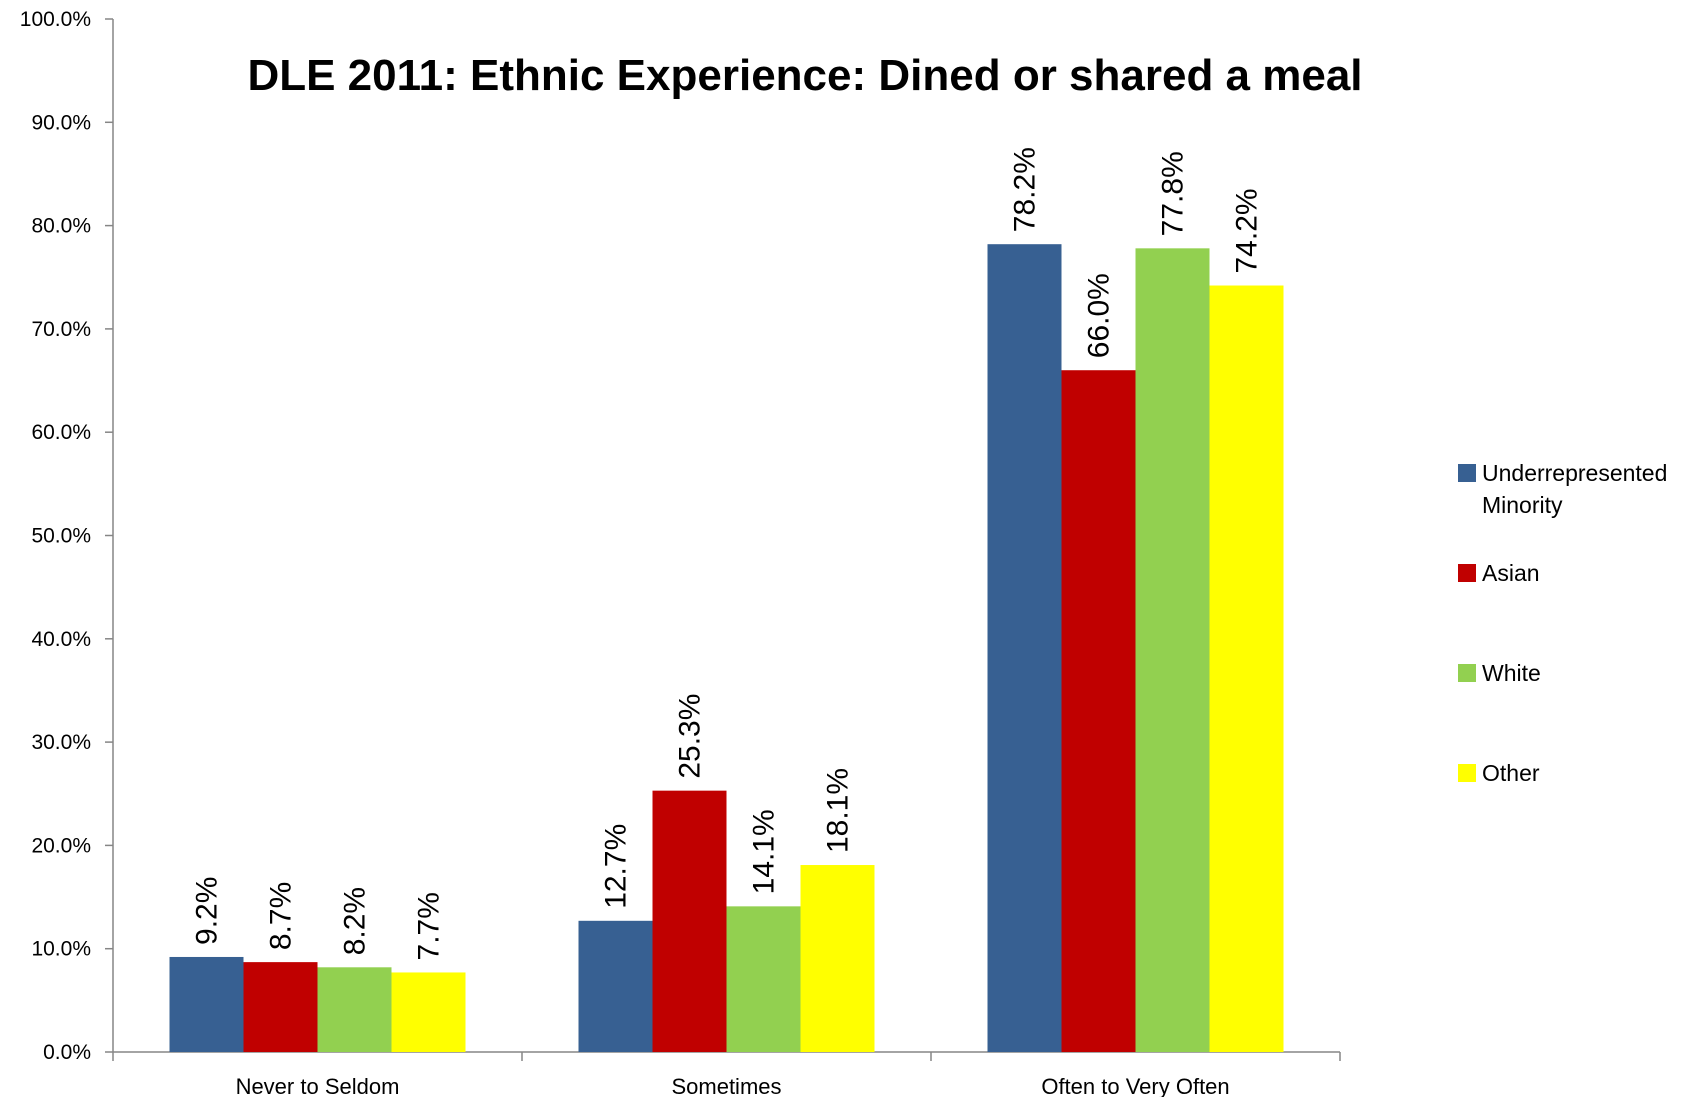 The image size is (1690, 1097). What do you see at coordinates (1135, 1085) in the screenshot?
I see `x-category-label: Often to Very Often` at bounding box center [1135, 1085].